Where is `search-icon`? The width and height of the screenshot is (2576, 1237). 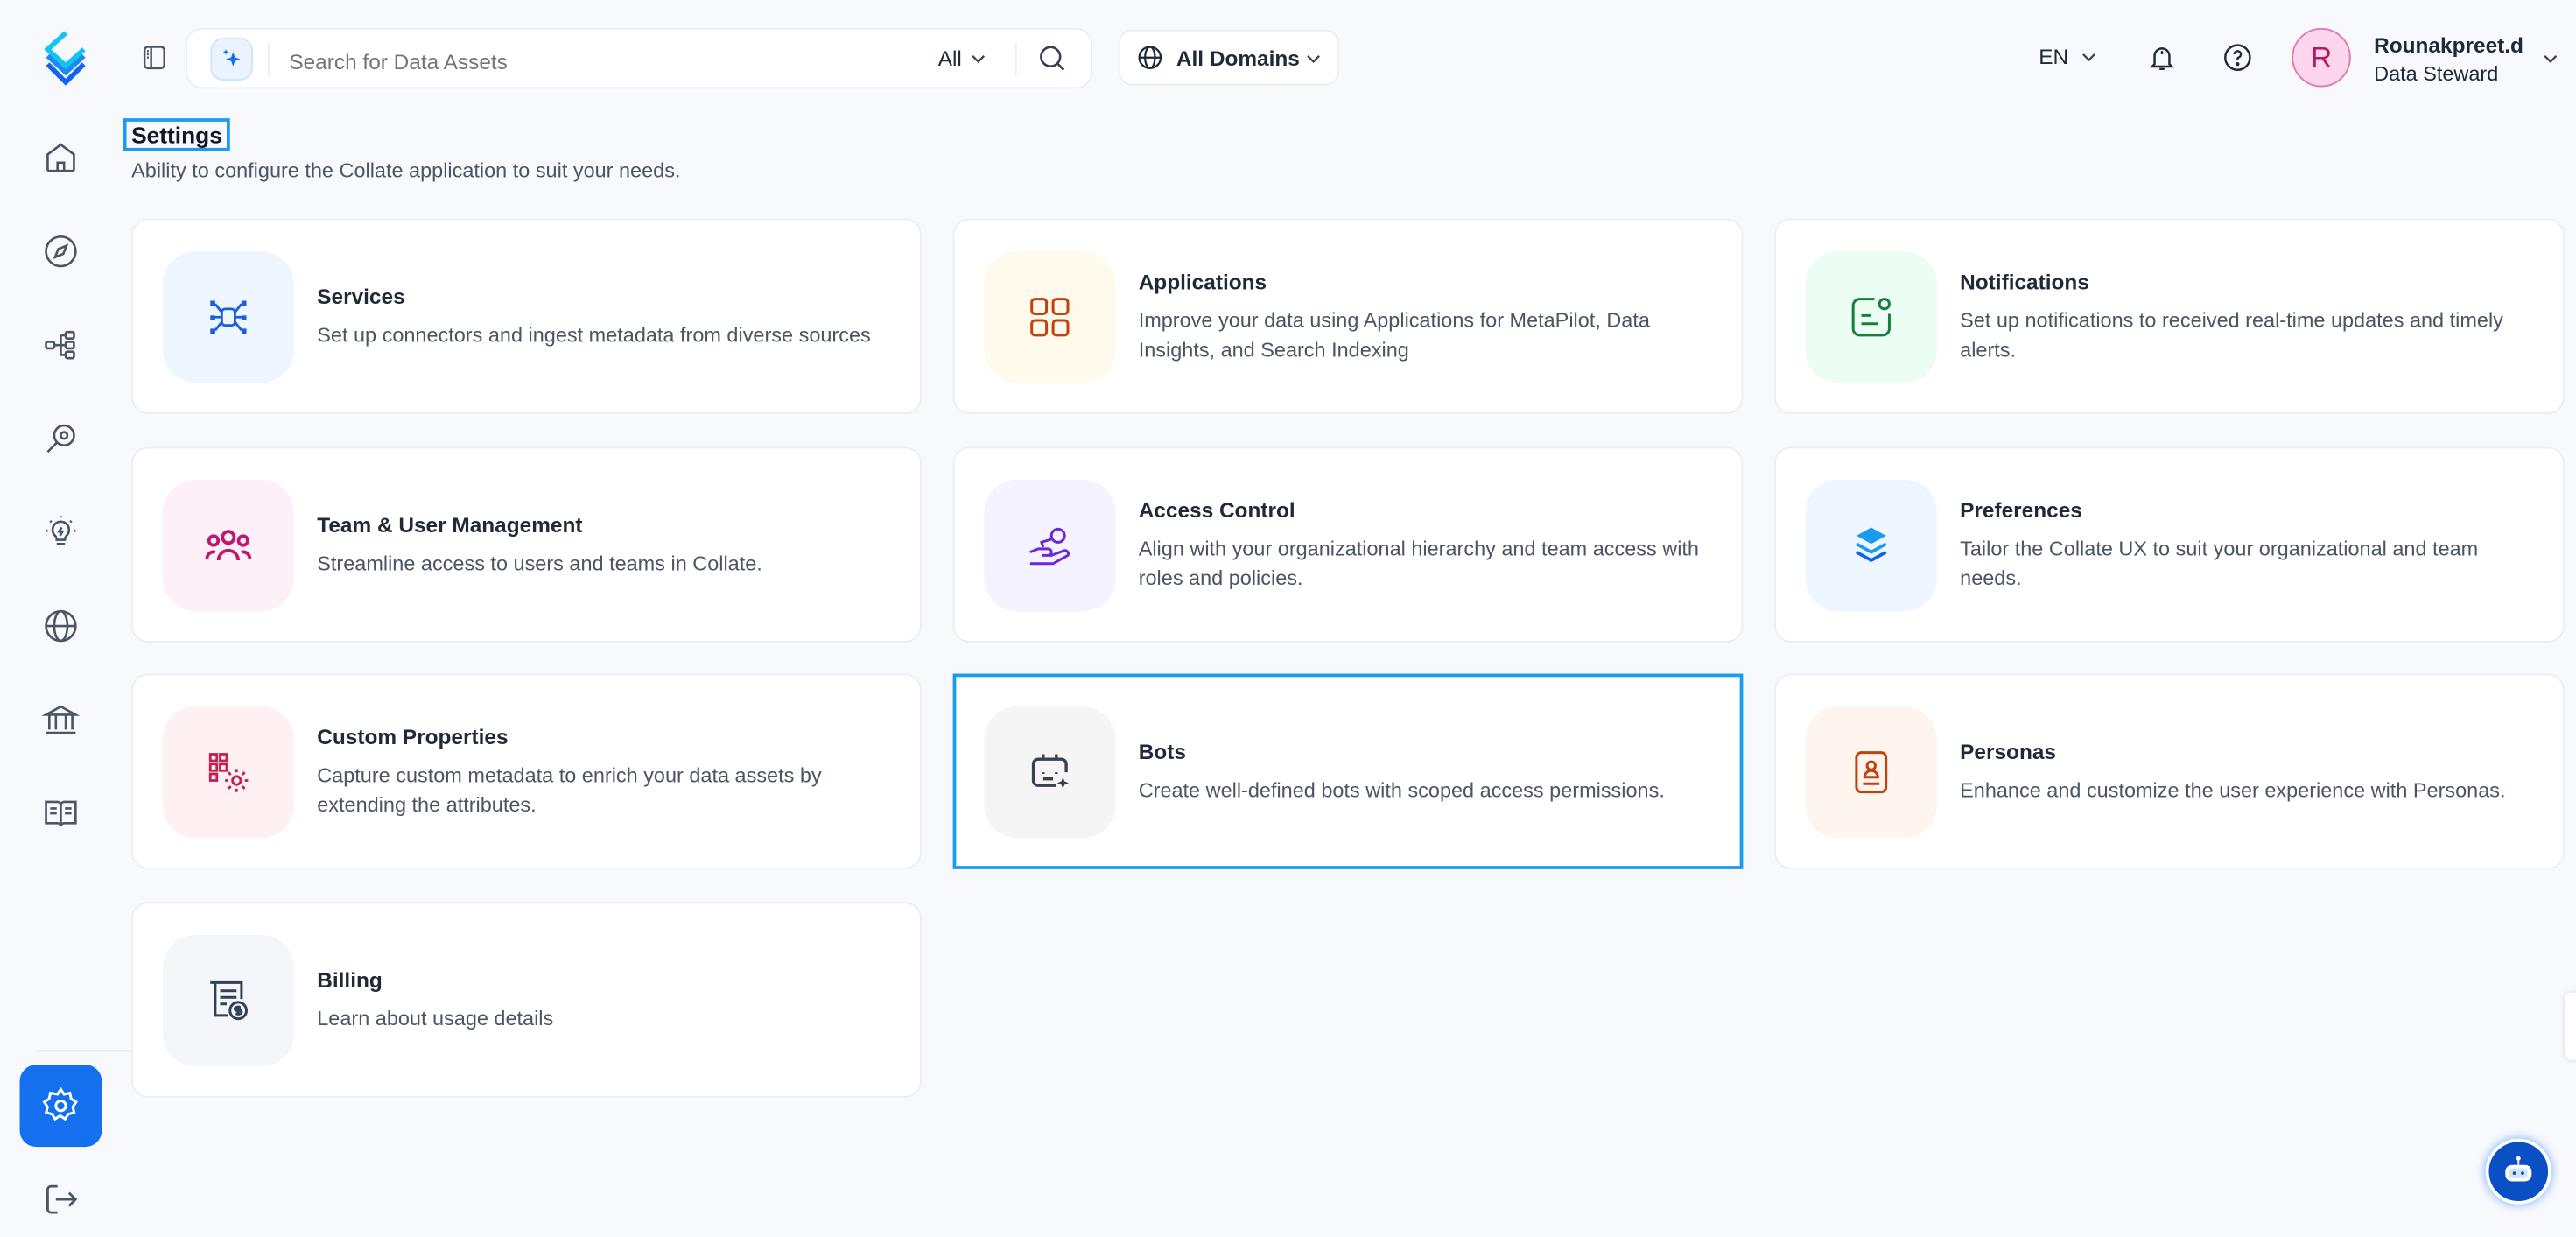
search-icon is located at coordinates (1052, 58).